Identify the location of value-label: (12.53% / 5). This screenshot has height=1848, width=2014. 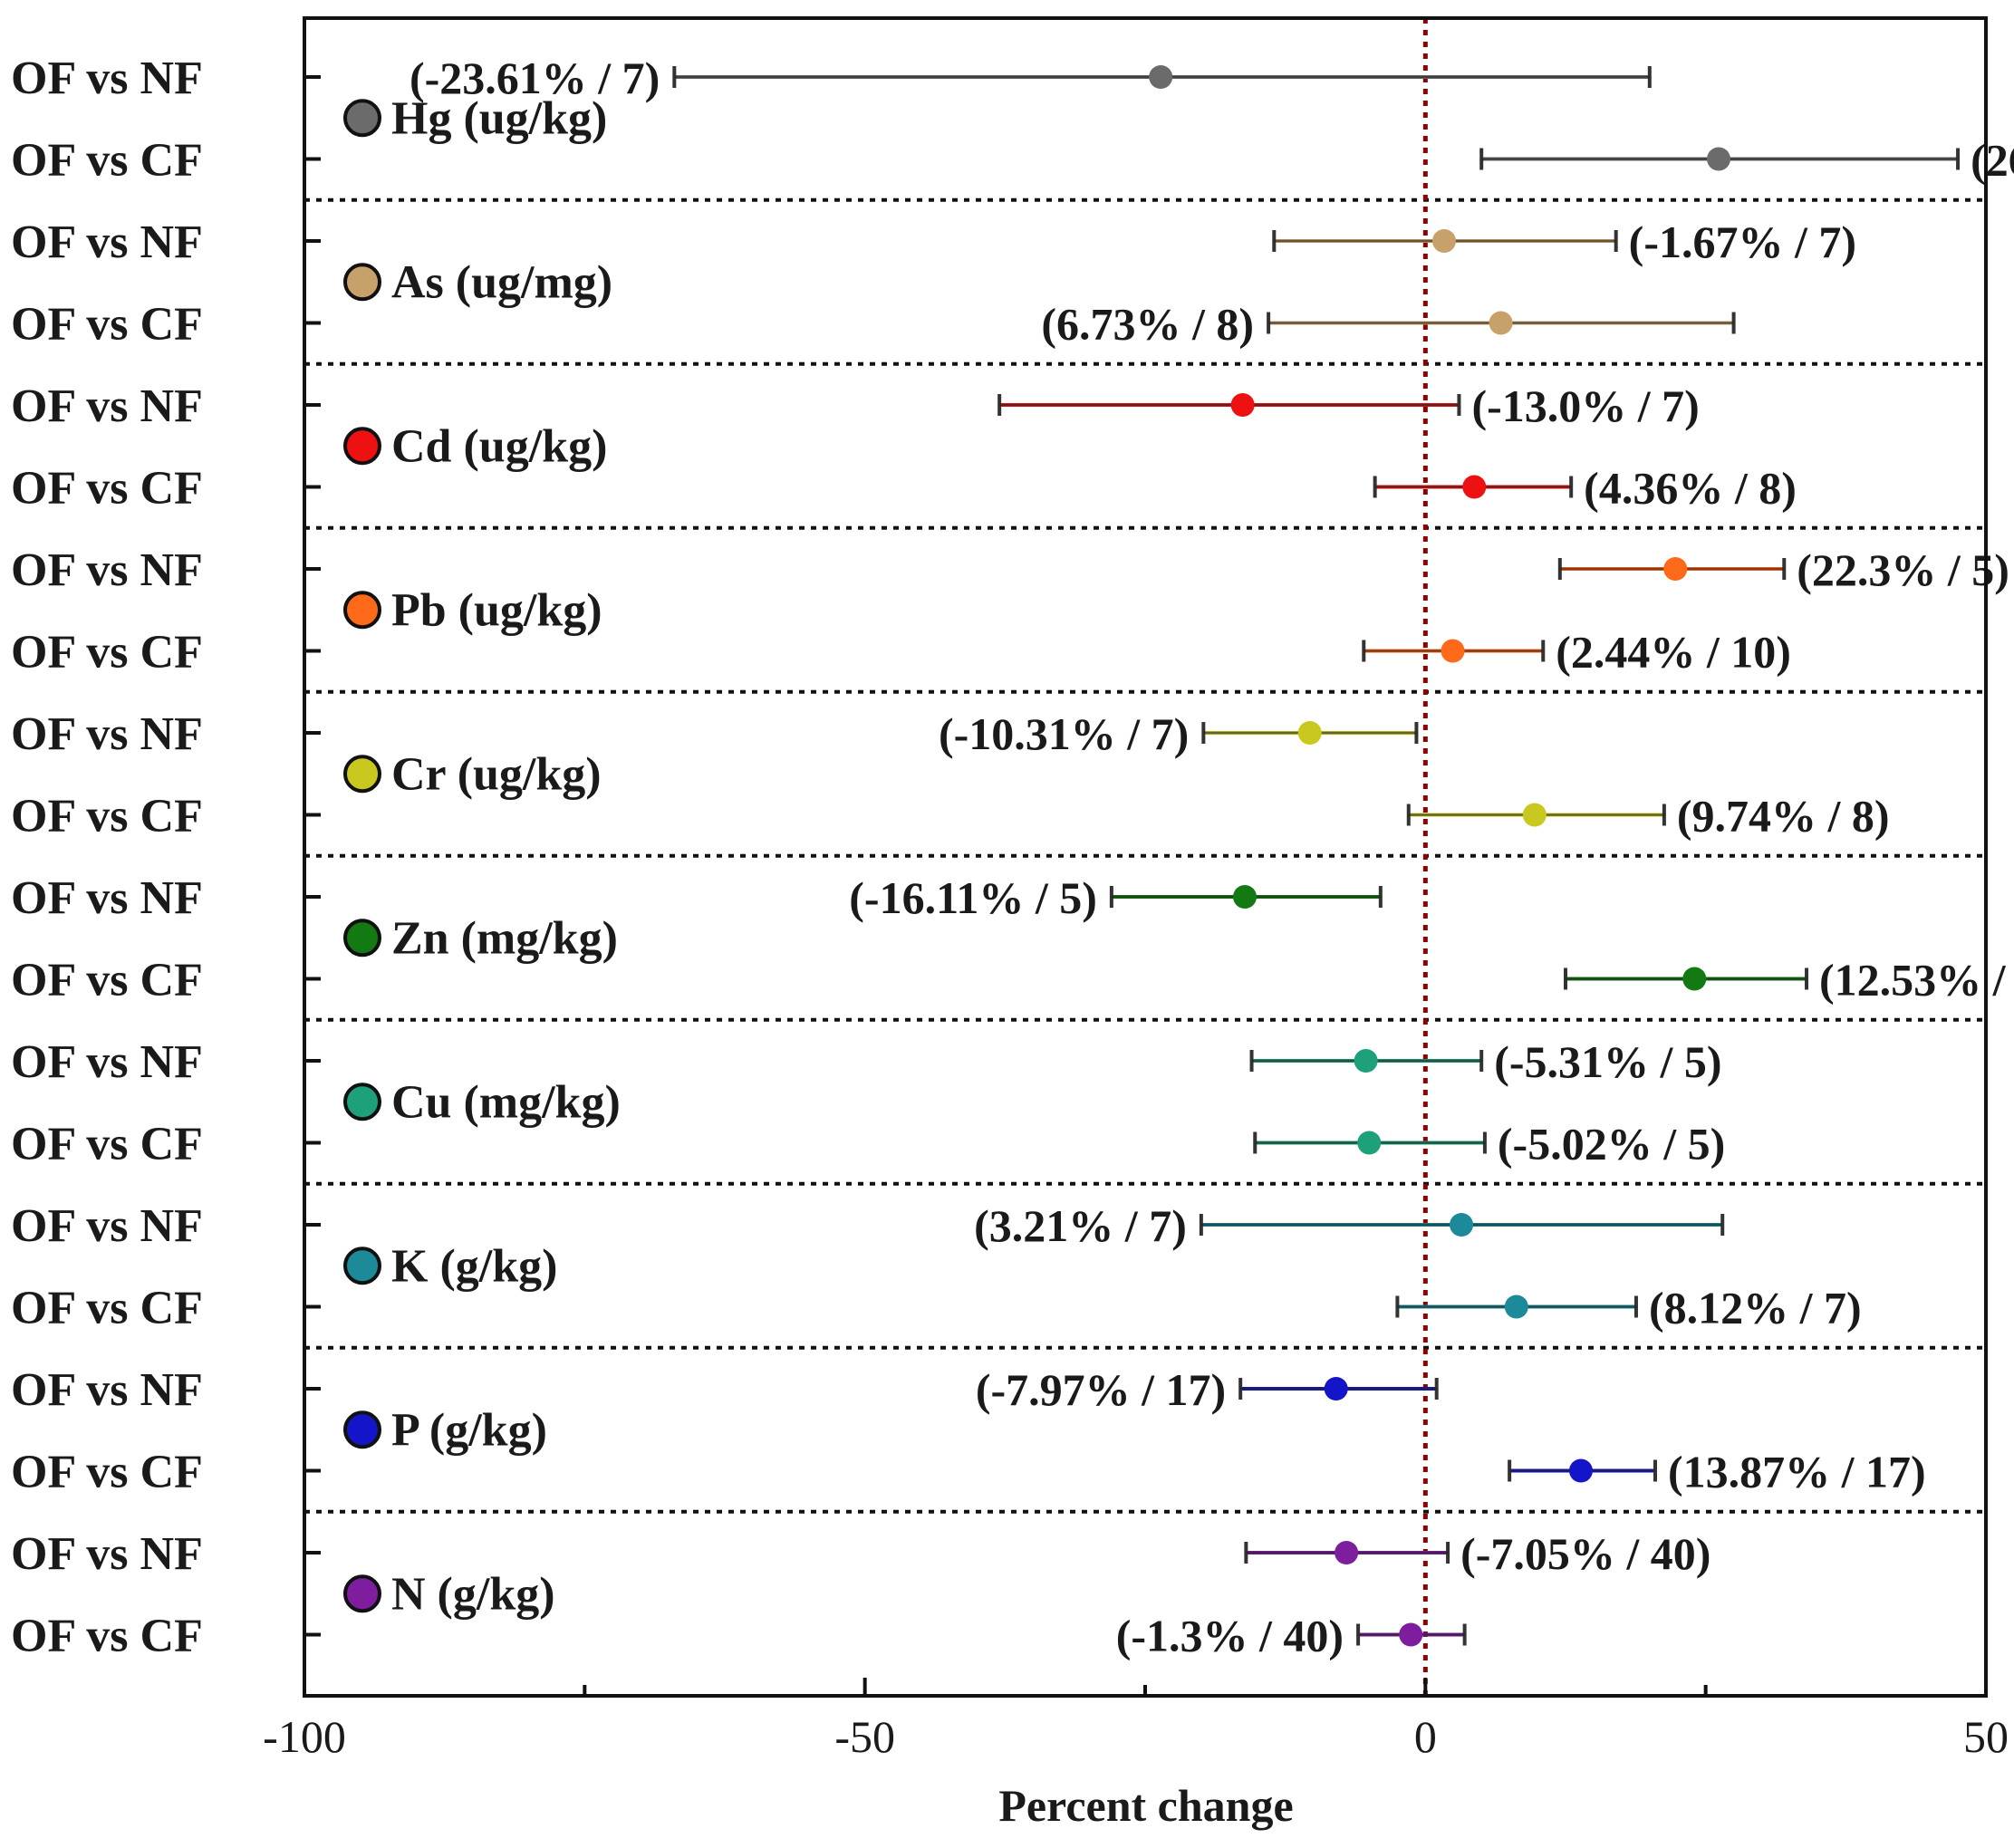
(1917, 980).